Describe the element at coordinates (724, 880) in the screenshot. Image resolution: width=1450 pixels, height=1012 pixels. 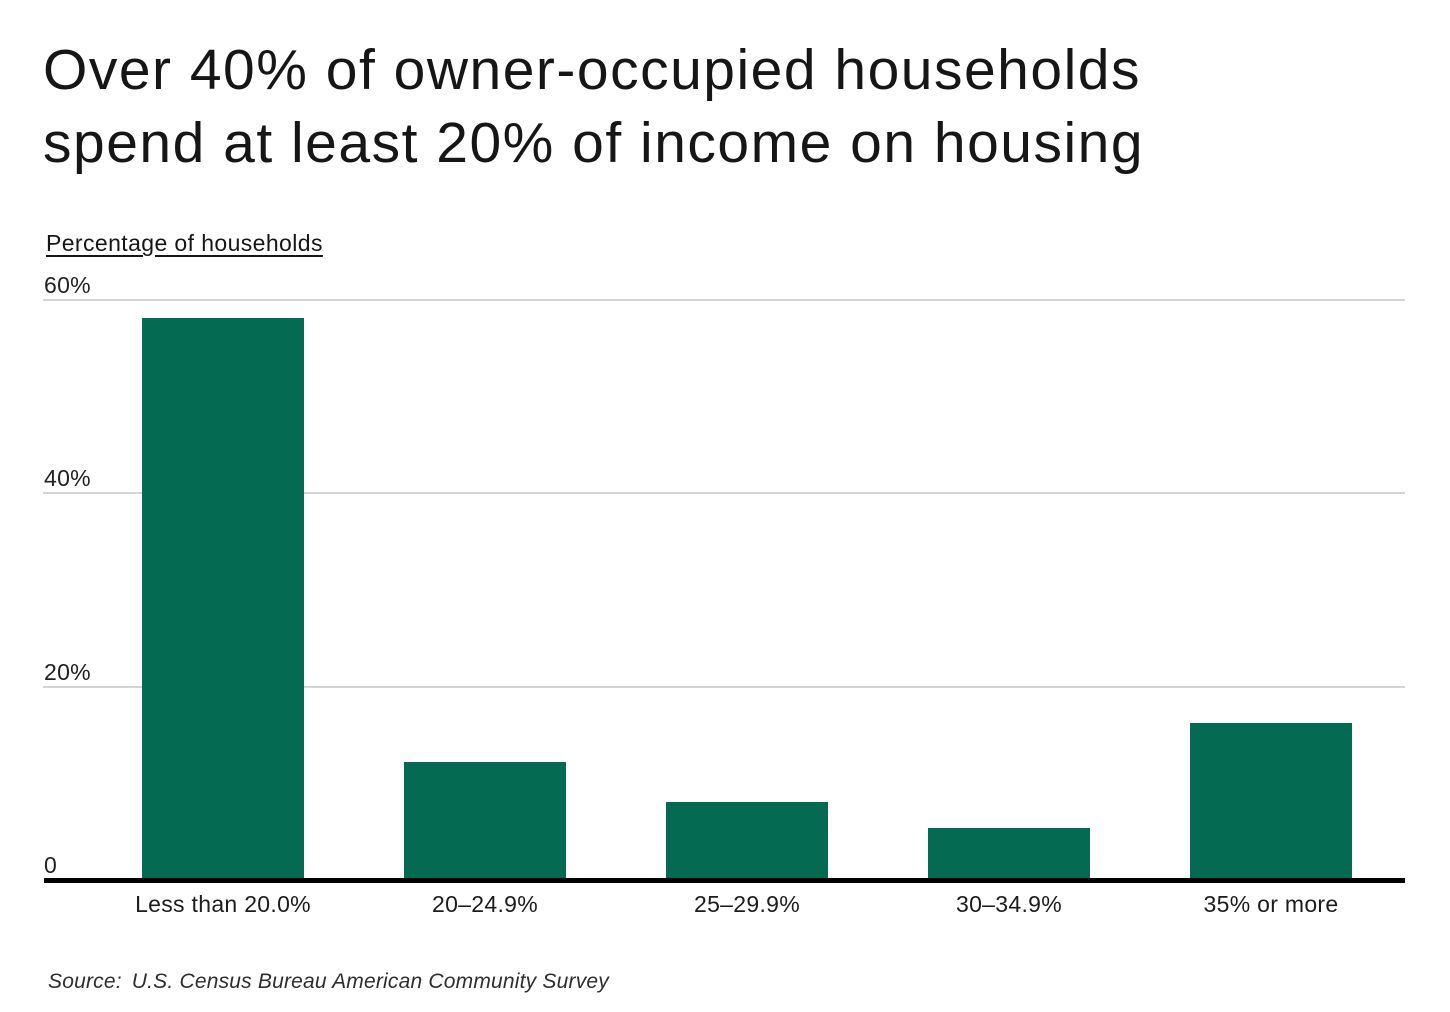
I see `x-axis-line` at that location.